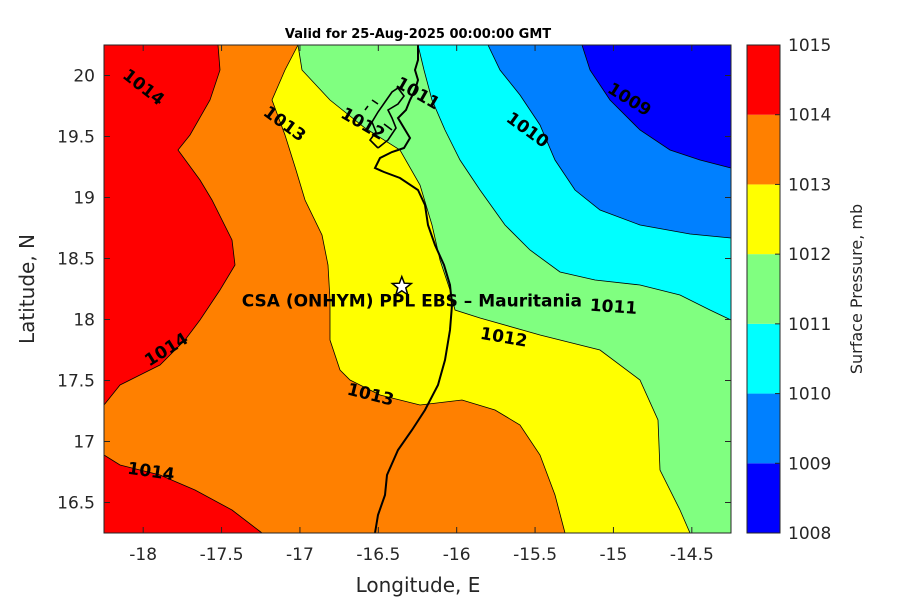  Describe the element at coordinates (809, 255) in the screenshot. I see `colorbar-tick-label: 1012` at that location.